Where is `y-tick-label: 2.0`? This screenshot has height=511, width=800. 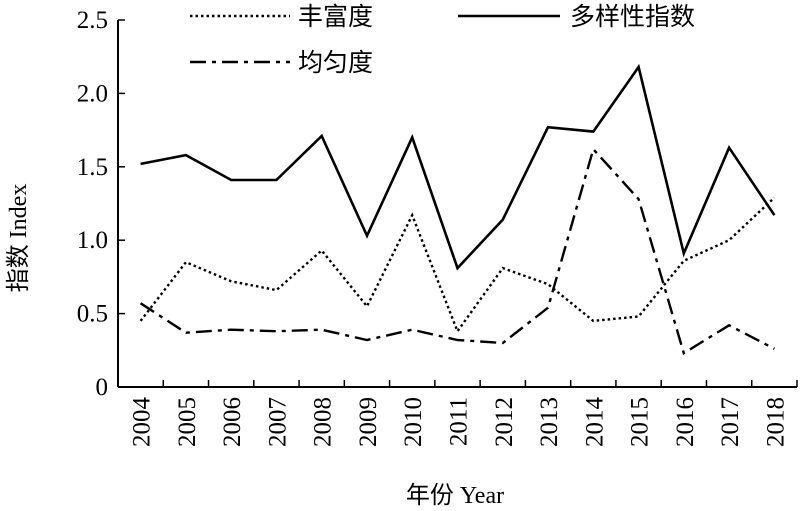 y-tick-label: 2.0 is located at coordinates (92, 93).